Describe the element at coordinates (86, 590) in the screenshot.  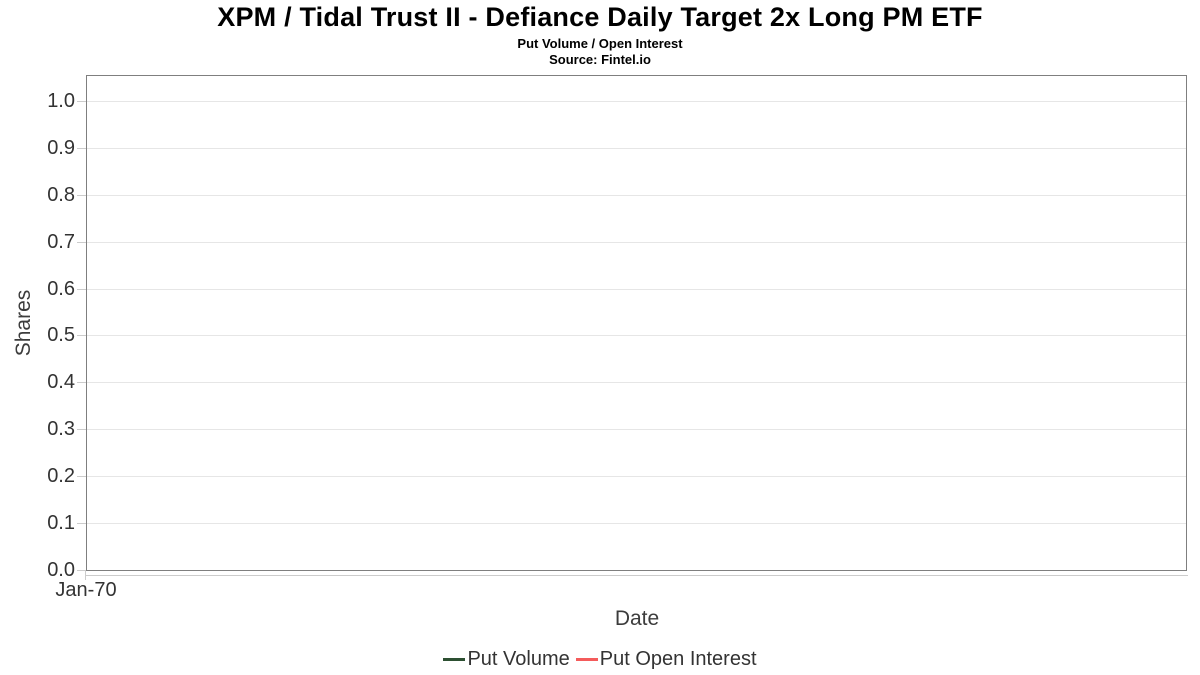
I see `x-tick-label: Jan-70` at that location.